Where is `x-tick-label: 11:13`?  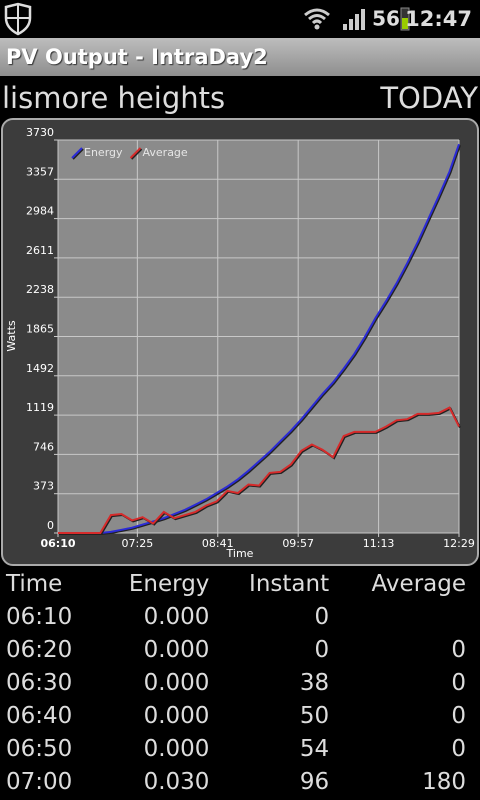 x-tick-label: 11:13 is located at coordinates (379, 543).